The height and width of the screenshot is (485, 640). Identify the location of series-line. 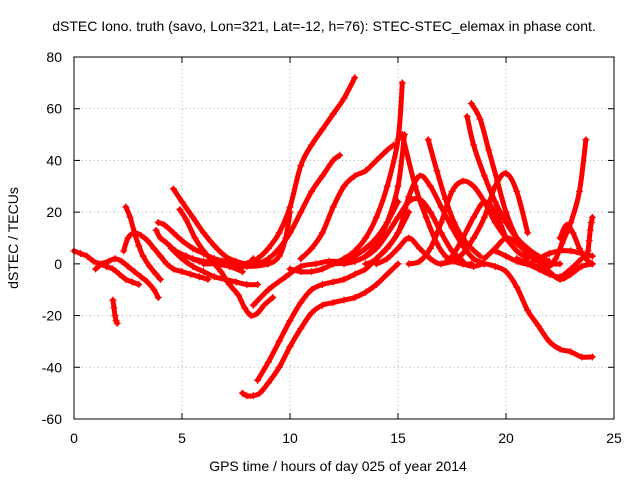
(347, 202).